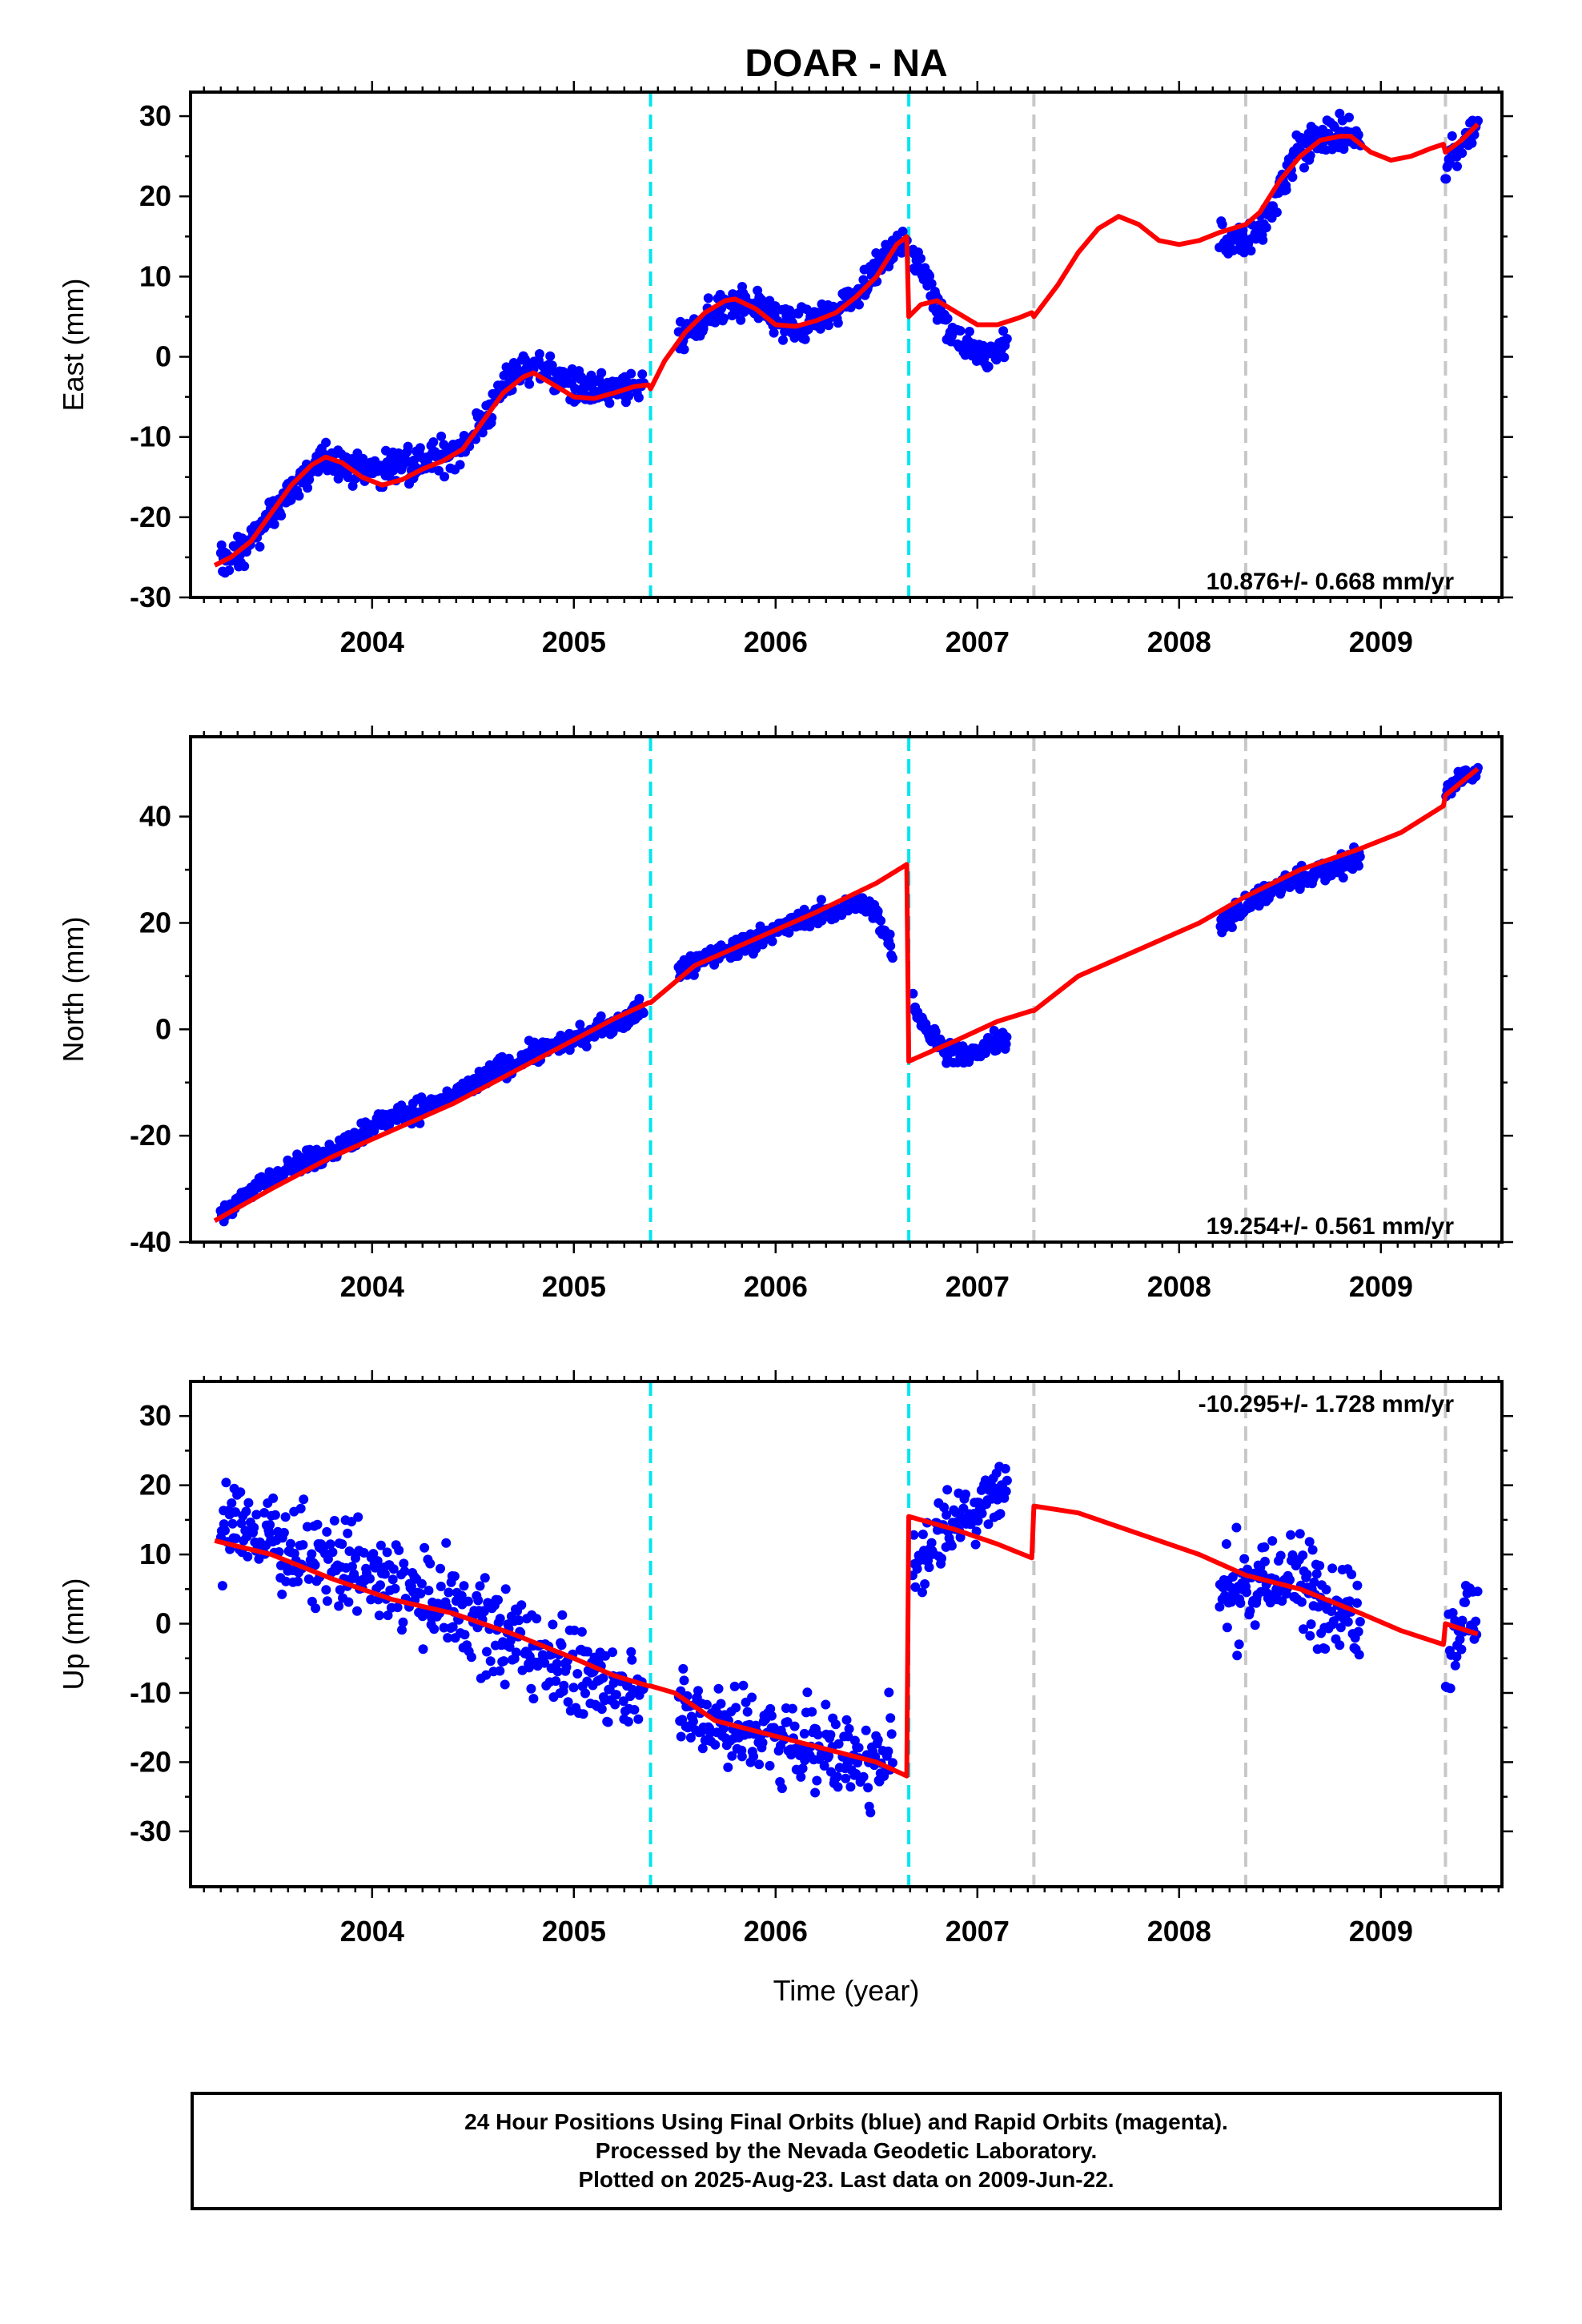 The image size is (1582, 2324). I want to click on x-tick-label: 2007, so click(978, 1931).